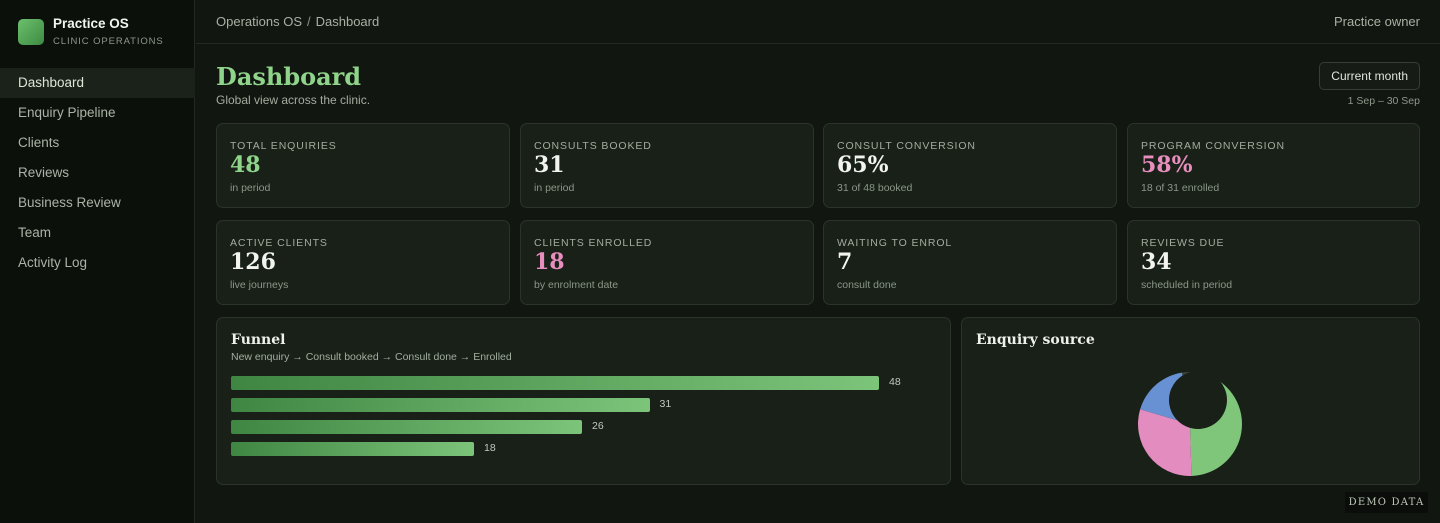 This screenshot has width=1440, height=523. I want to click on funnel-title: Funnel, so click(258, 340).